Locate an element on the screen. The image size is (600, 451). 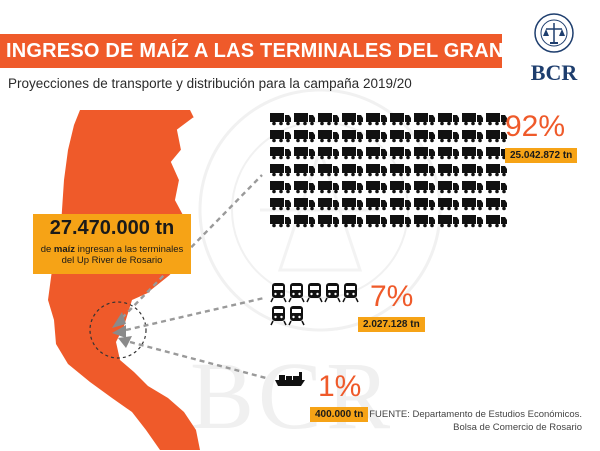
total-tonnage: 27.470.000 tn is located at coordinates (112, 228).